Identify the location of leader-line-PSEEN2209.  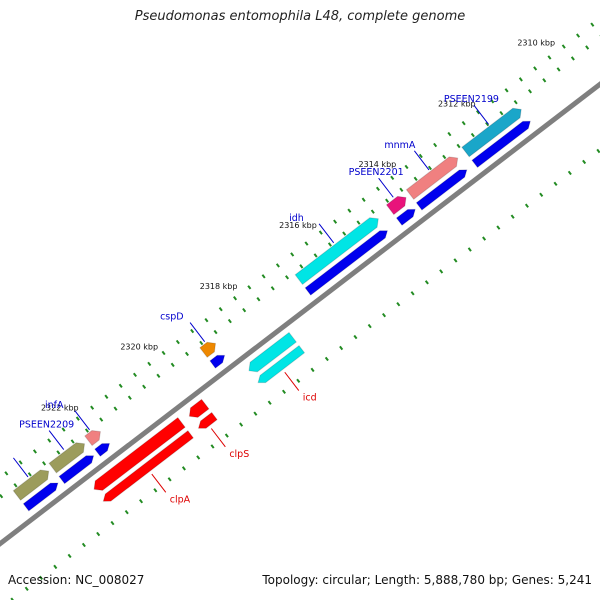
(56, 440).